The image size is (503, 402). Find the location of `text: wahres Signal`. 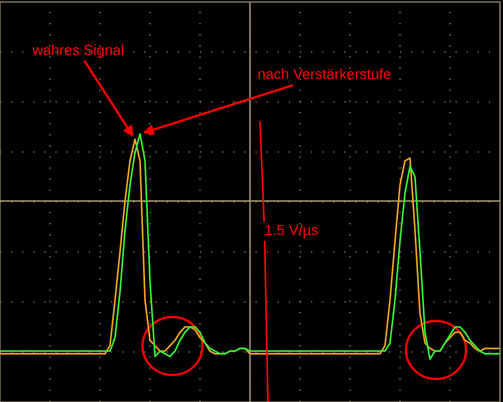

text: wahres Signal is located at coordinates (78, 51).